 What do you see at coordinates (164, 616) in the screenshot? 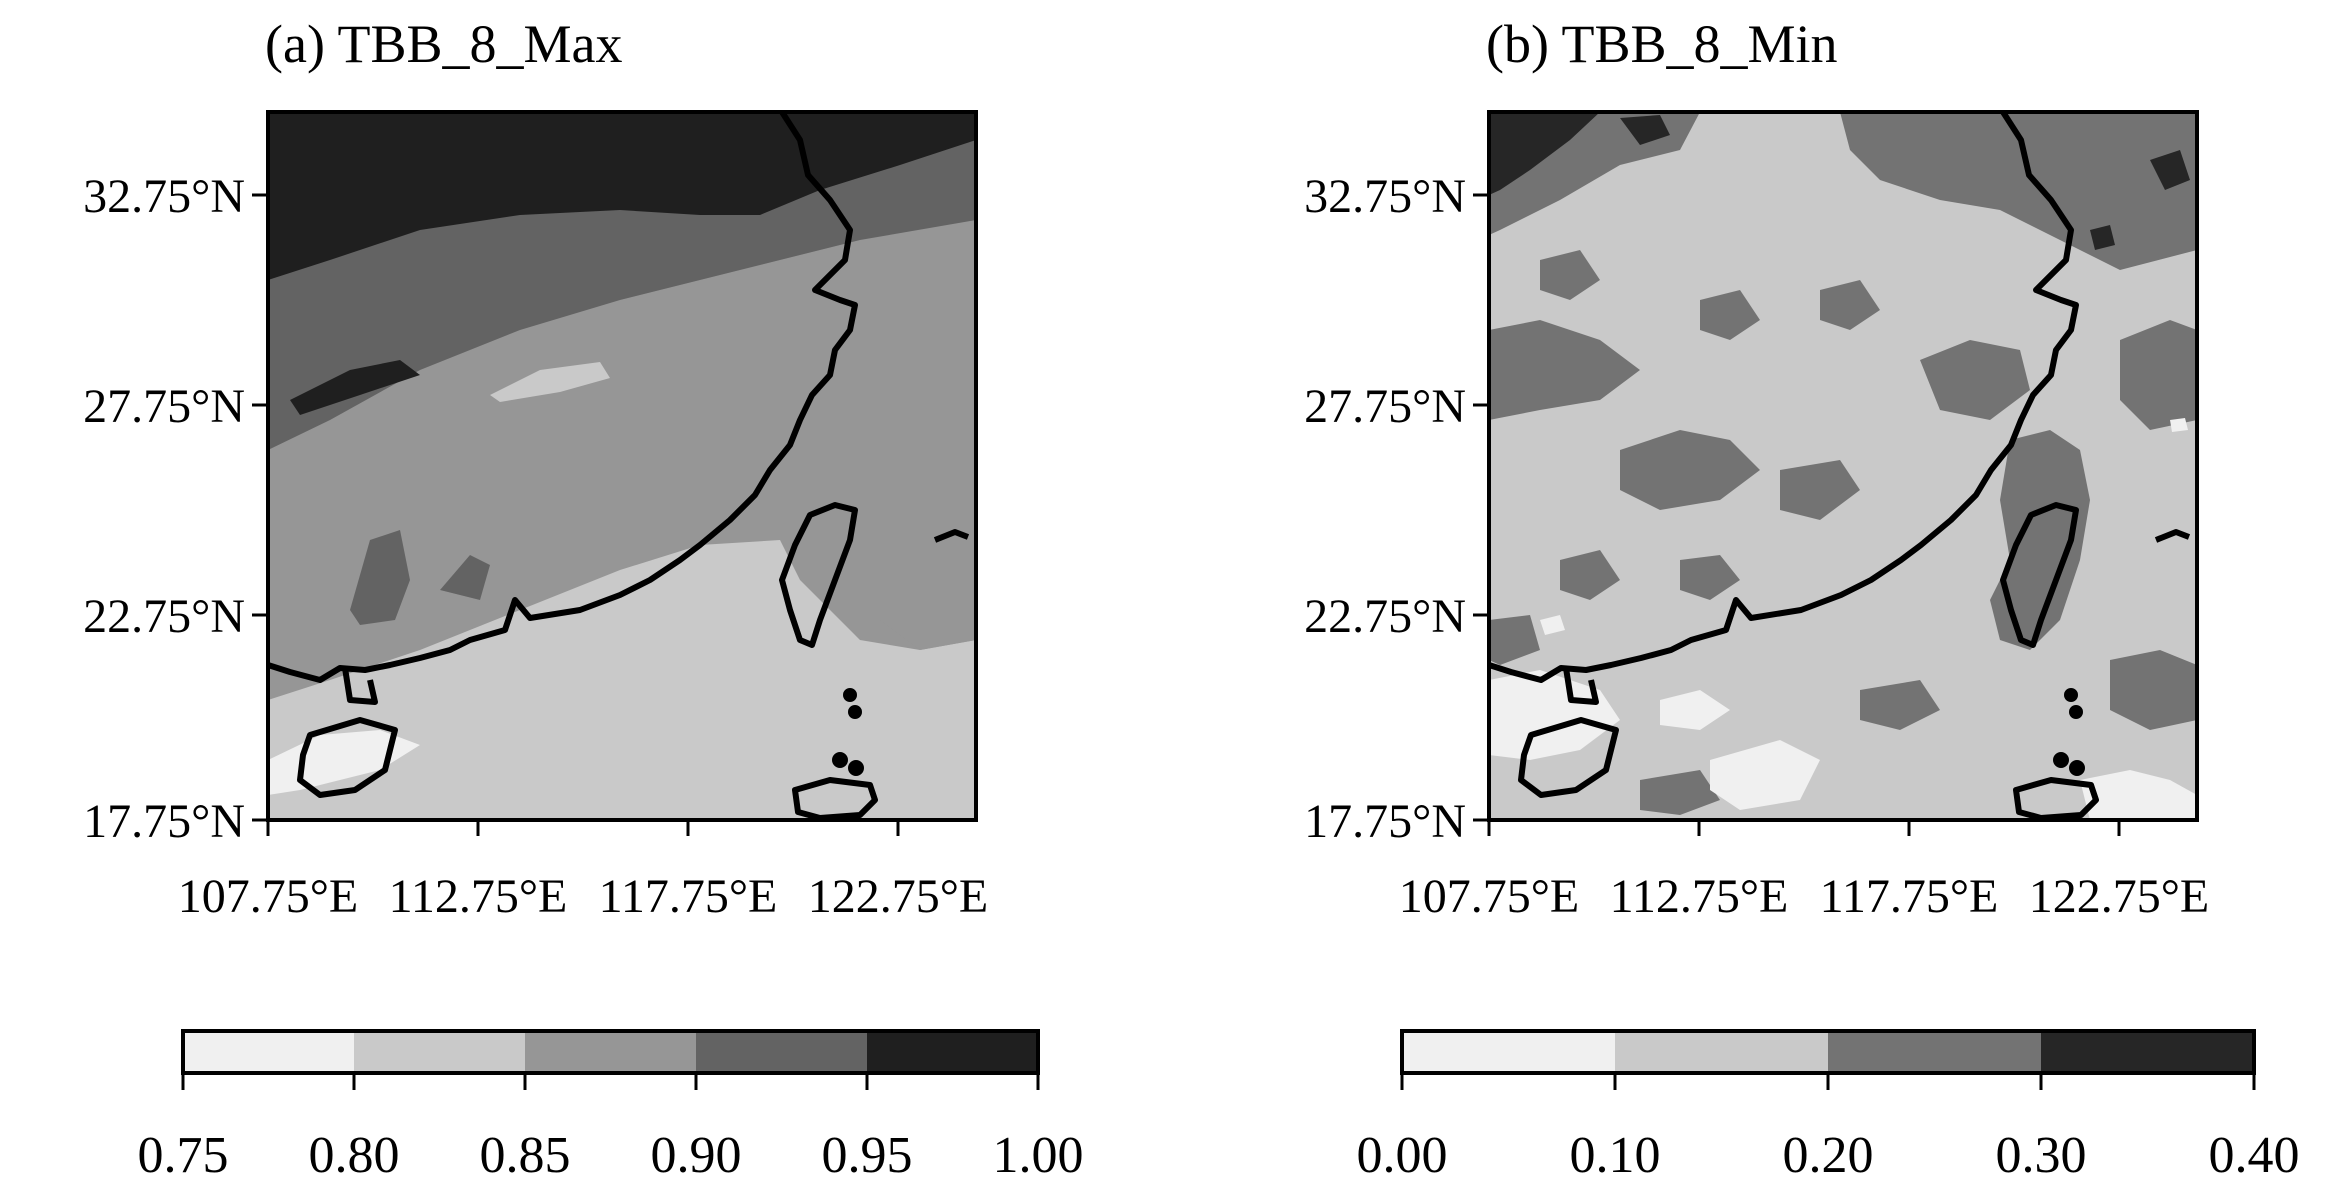
I see `panel-a-lat-tick: 22.75°N` at bounding box center [164, 616].